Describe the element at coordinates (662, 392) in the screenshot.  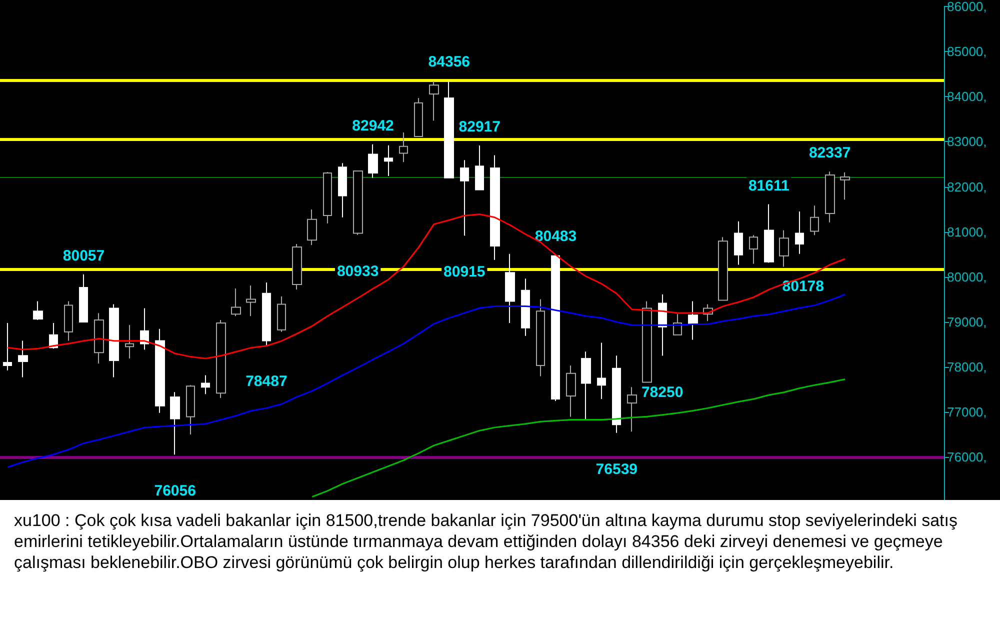
I see `annotation: 78250` at that location.